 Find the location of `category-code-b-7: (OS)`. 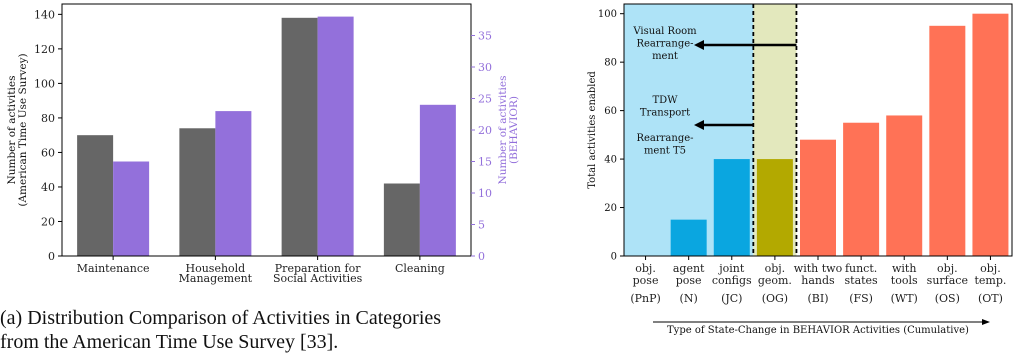

category-code-b-7: (OS) is located at coordinates (947, 298).